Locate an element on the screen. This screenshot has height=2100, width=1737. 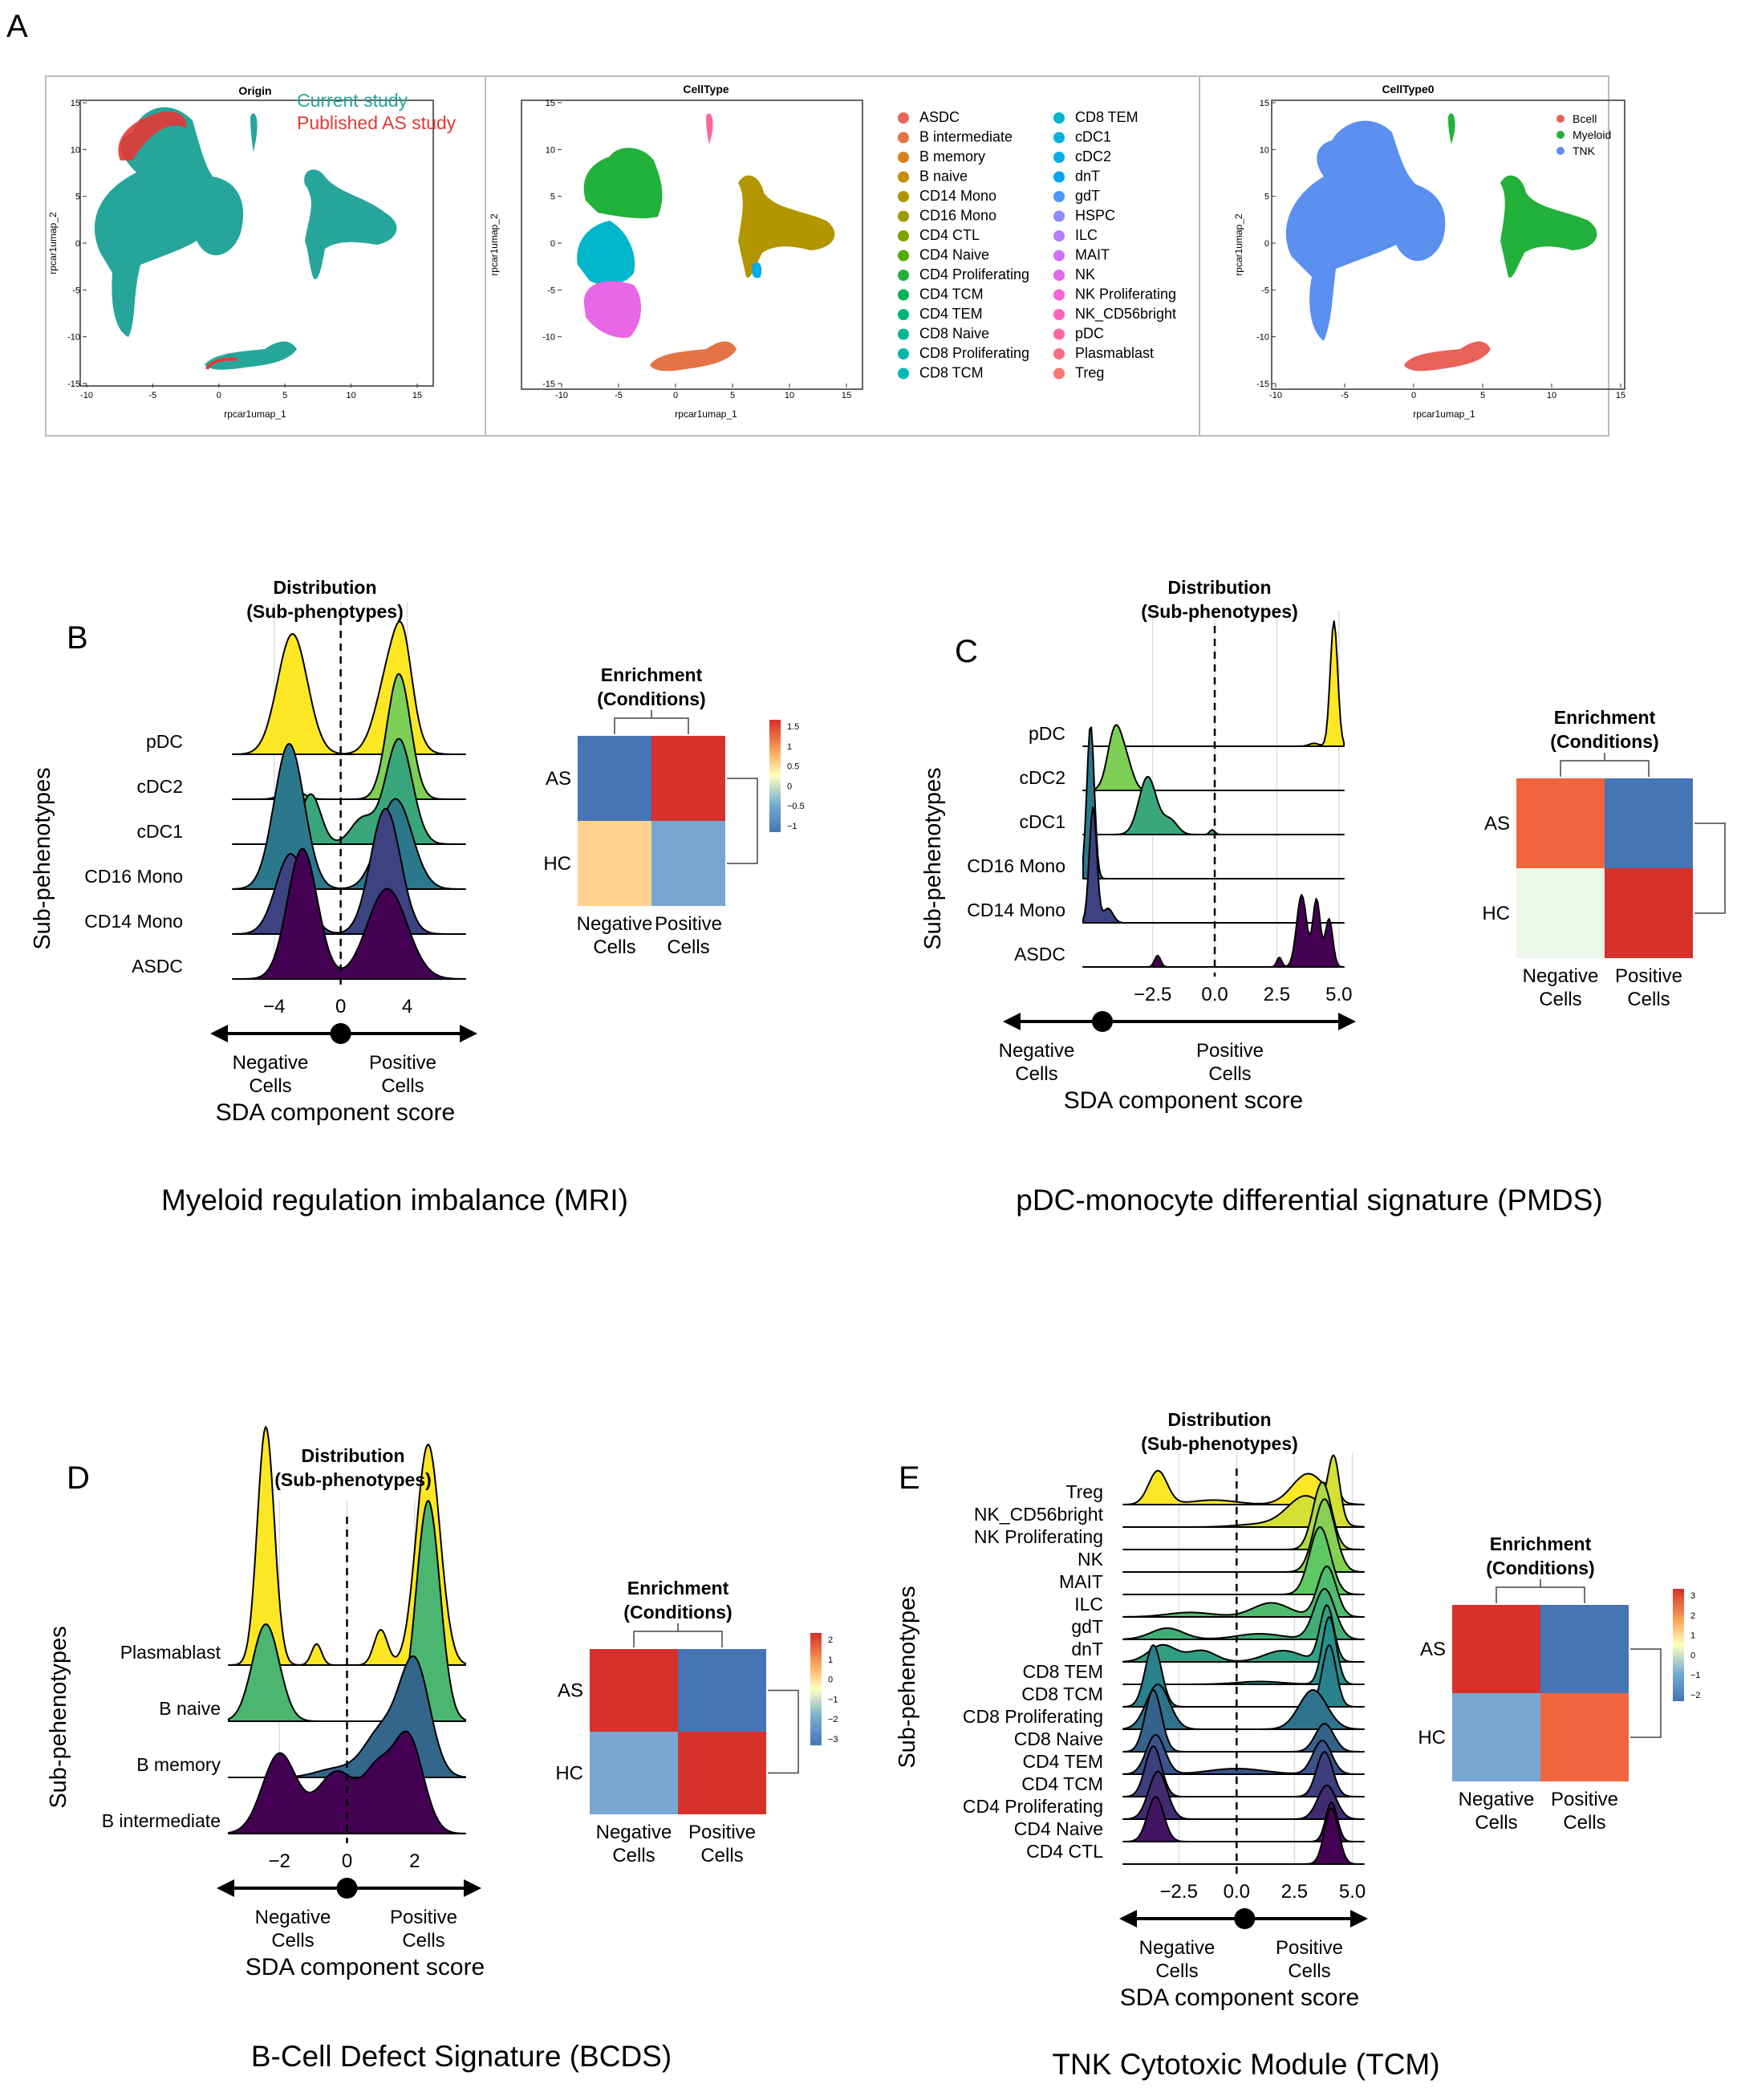
legend-label-cd8-tcm: CD8 TCM is located at coordinates (951, 373).